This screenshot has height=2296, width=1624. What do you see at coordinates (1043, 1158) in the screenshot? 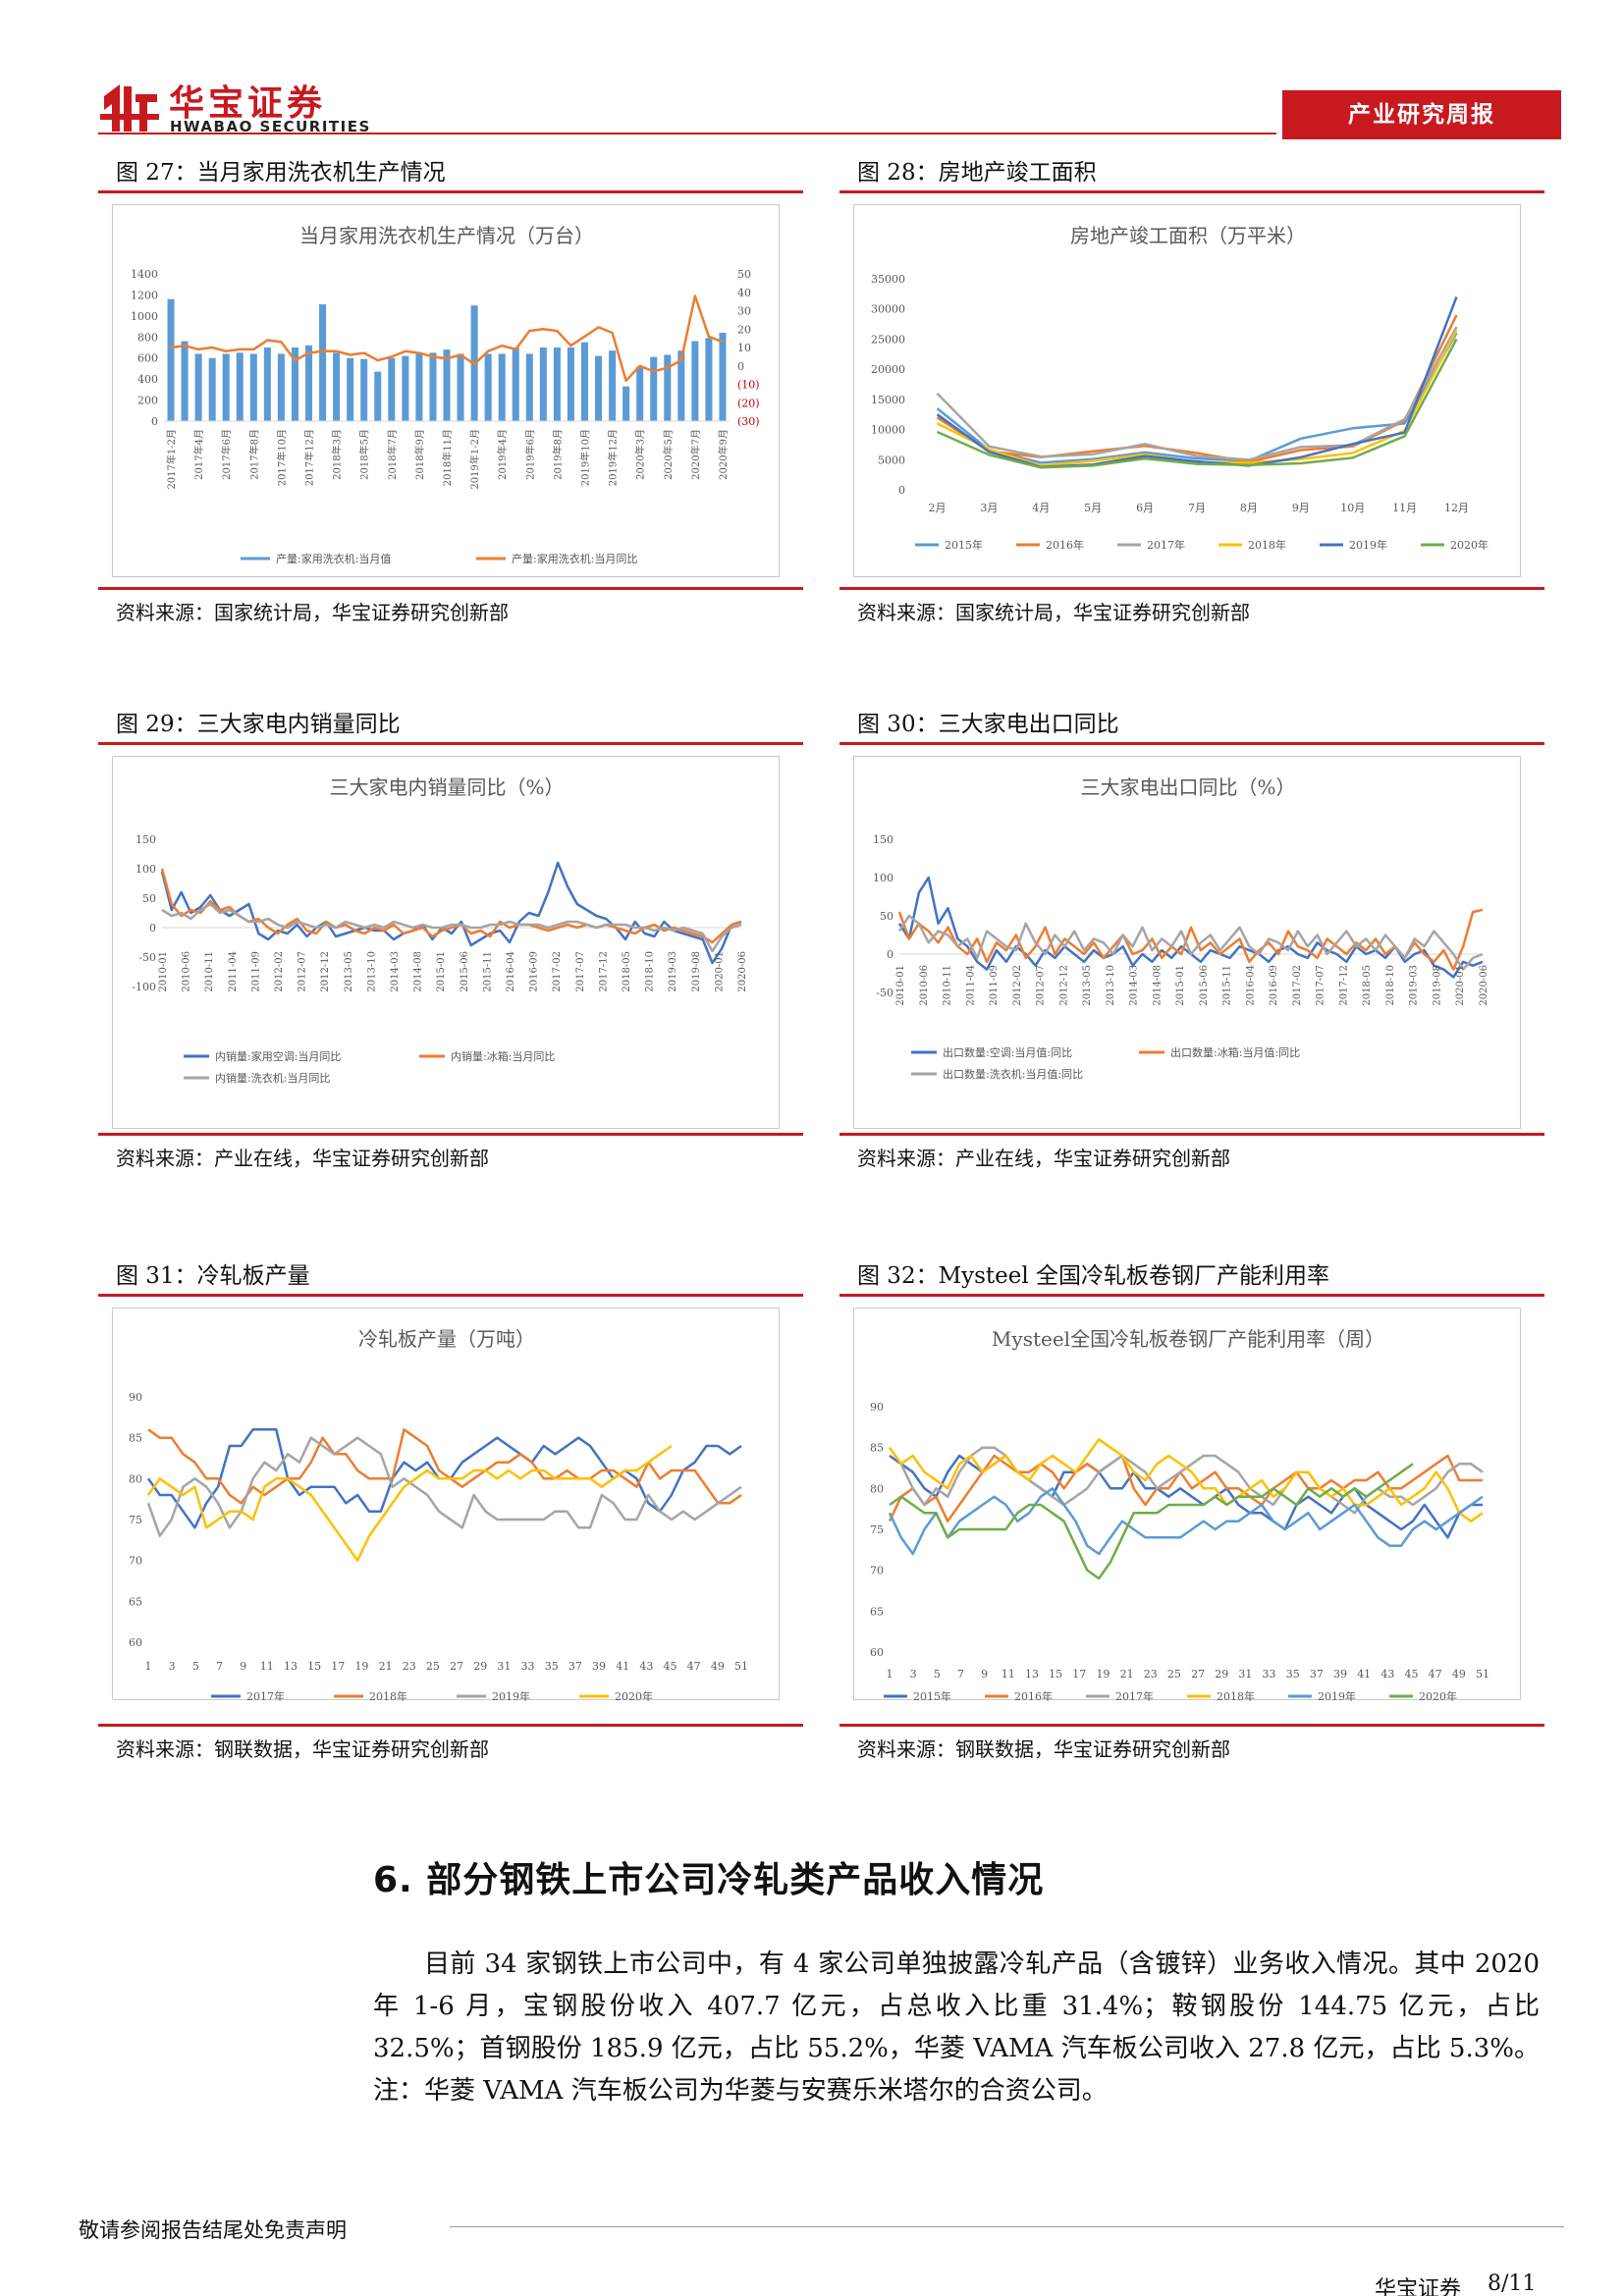
I see `figure-source: 资料来源：产业在线，华宝证券研究创新部` at bounding box center [1043, 1158].